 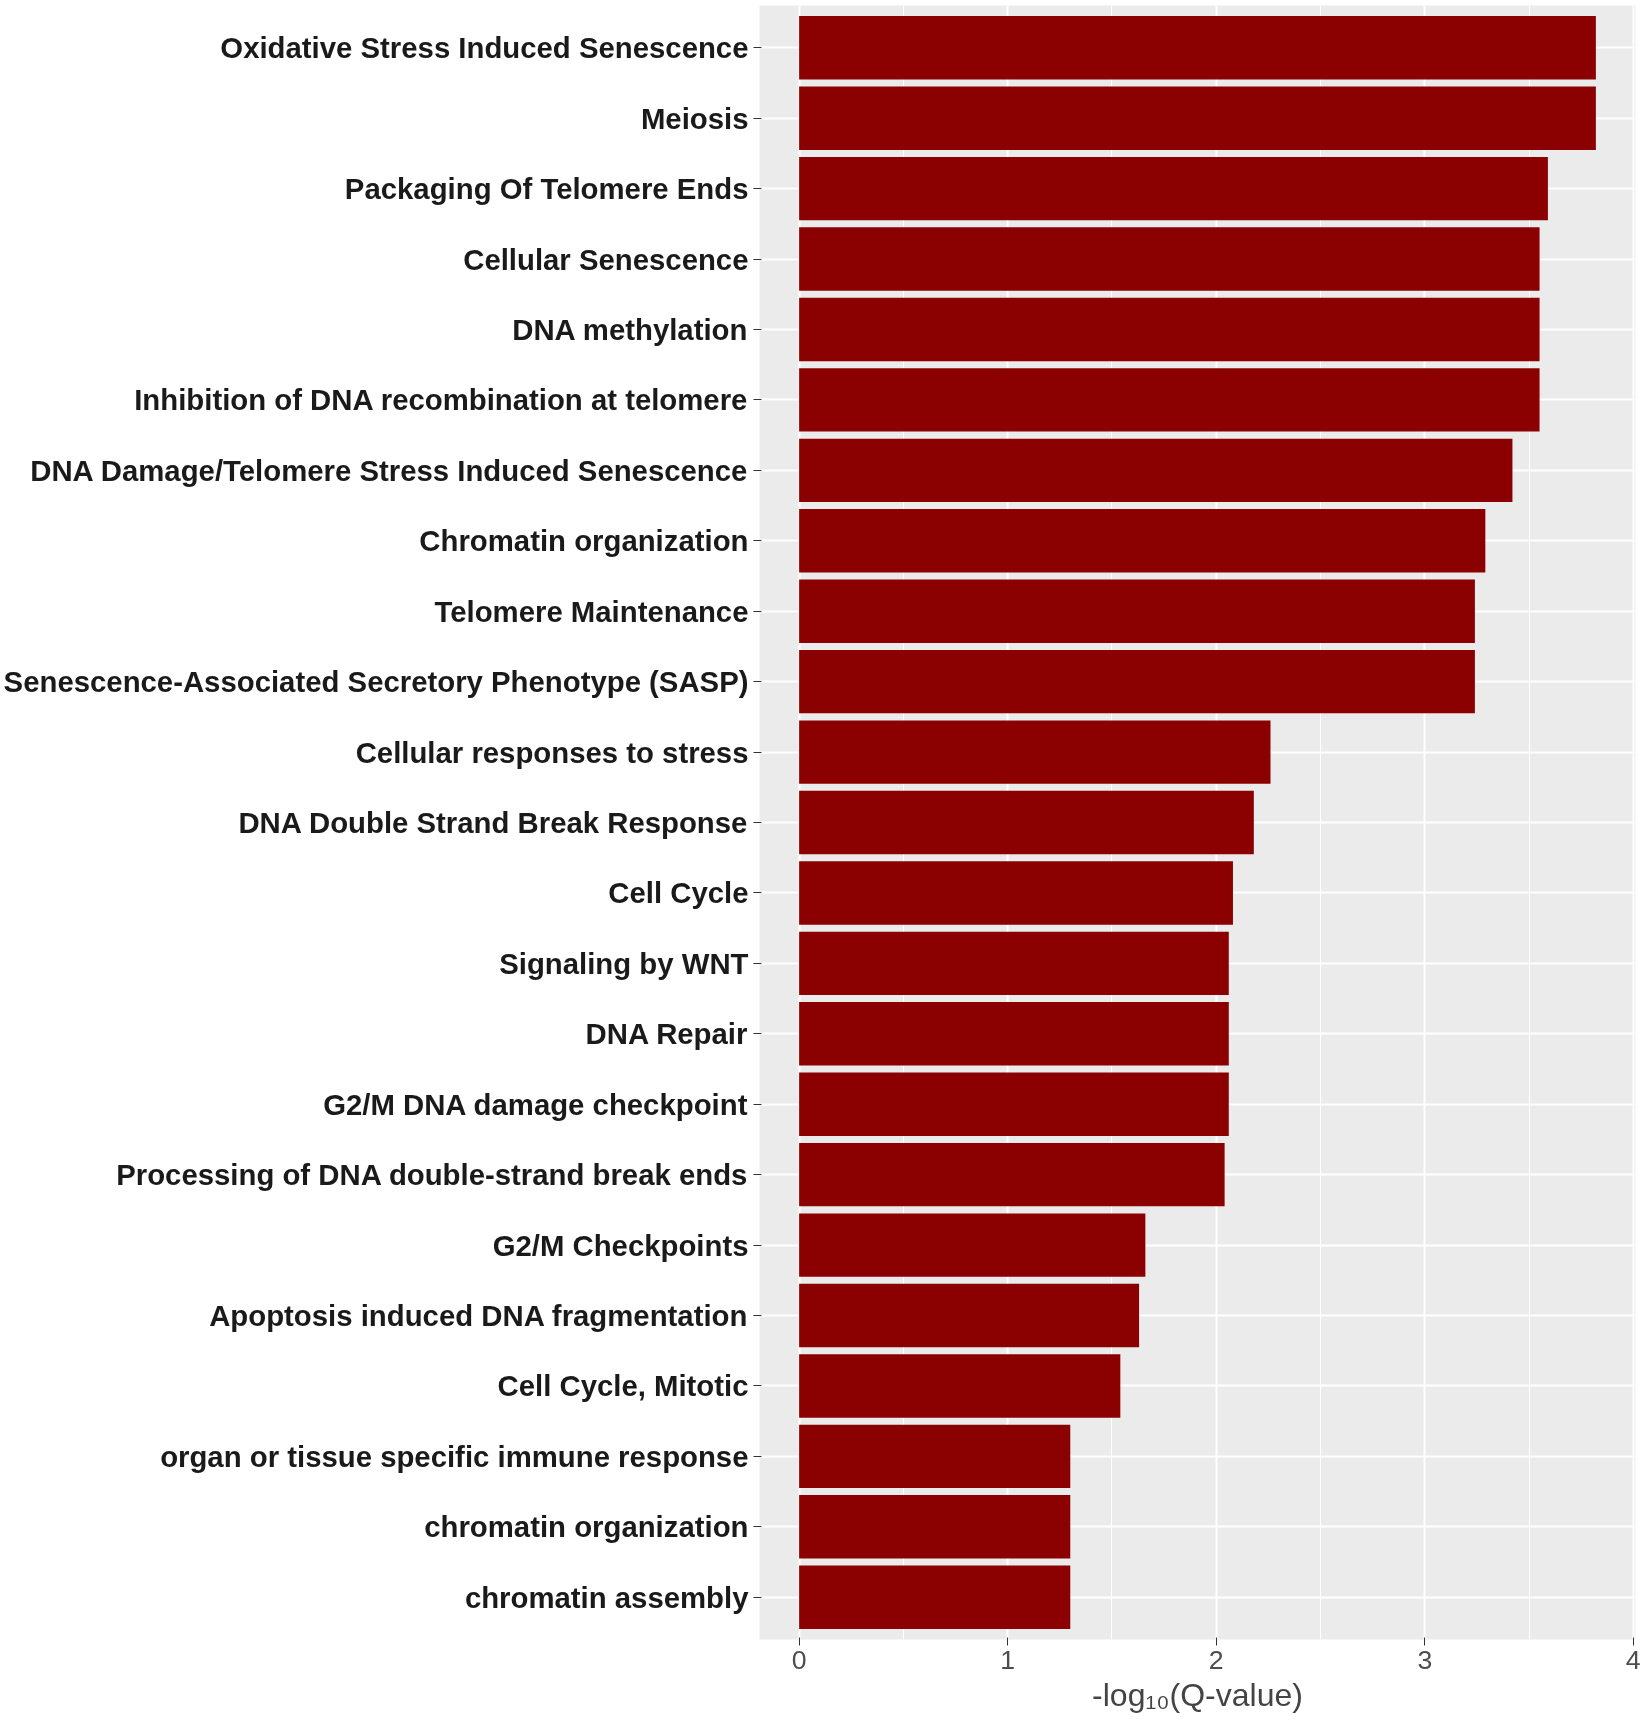 What do you see at coordinates (376, 682) in the screenshot?
I see `y-tick-label: Senescence-Associated Secretory Phenotype (SASP)` at bounding box center [376, 682].